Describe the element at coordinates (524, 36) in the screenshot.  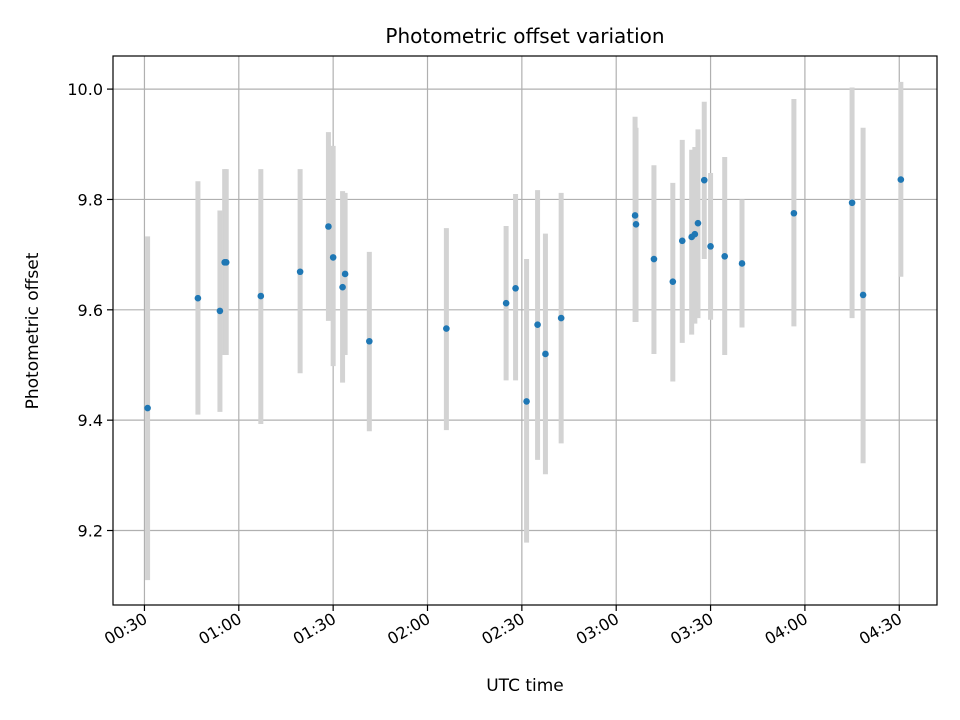
I see `chart-title: Photometric offset variation` at that location.